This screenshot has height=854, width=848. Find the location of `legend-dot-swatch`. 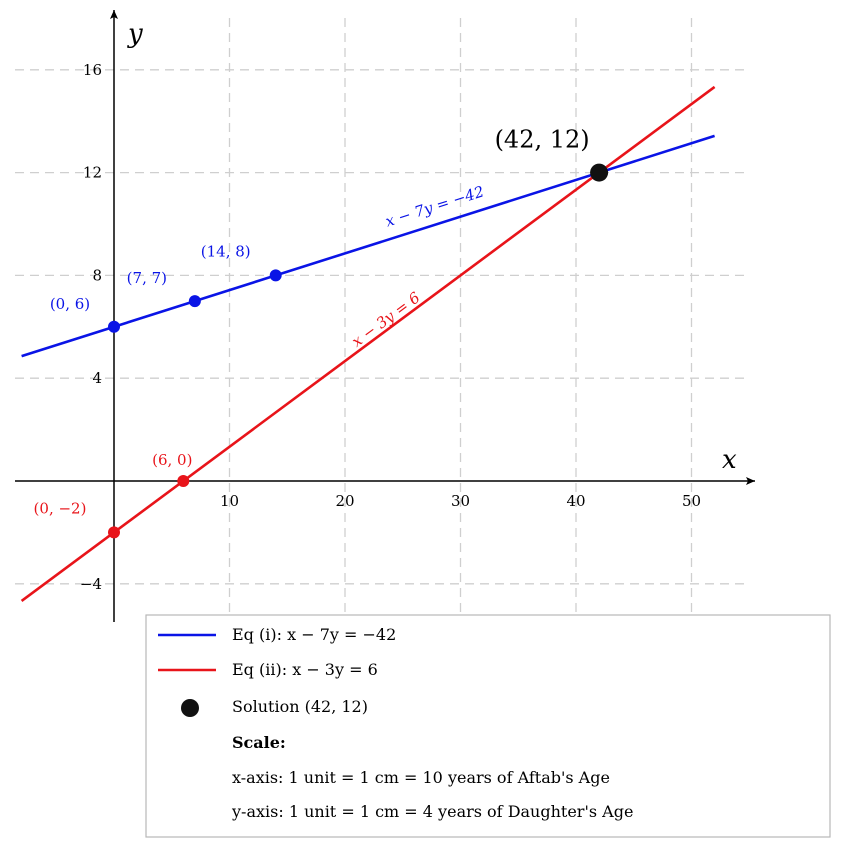

legend-dot-swatch is located at coordinates (190, 708).